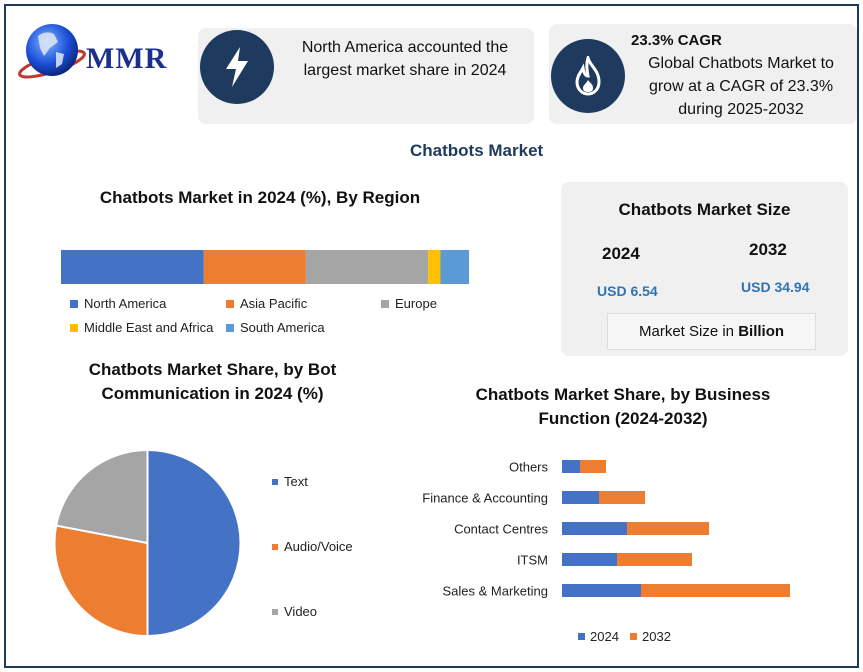 The width and height of the screenshot is (863, 672). I want to click on pie-legend-text: Text, so click(290, 481).